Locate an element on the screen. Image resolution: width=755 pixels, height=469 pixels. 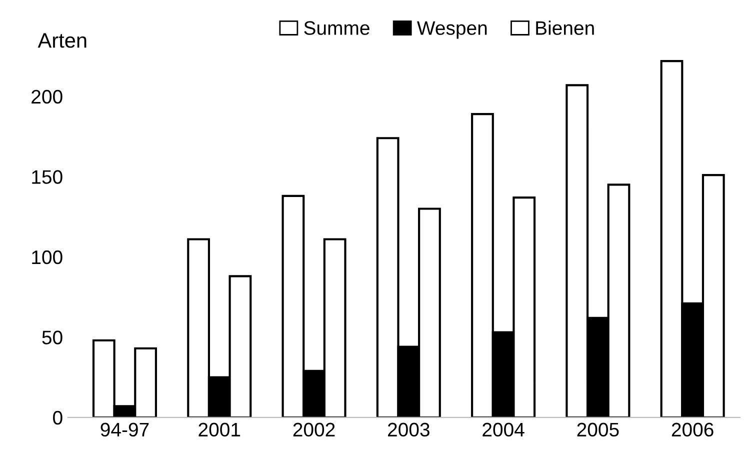
y-axis-title: Arten is located at coordinates (62, 40).